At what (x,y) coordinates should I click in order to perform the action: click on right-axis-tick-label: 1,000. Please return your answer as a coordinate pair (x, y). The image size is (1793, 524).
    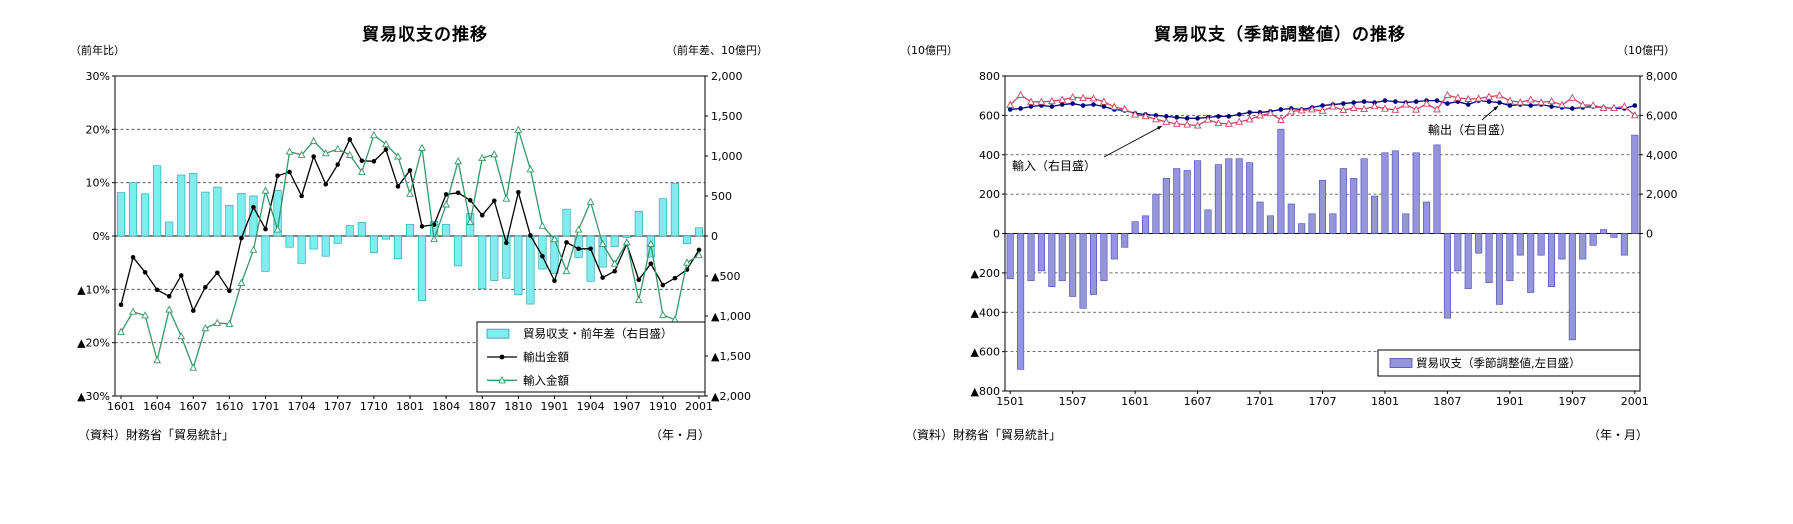
    Looking at the image, I should click on (727, 156).